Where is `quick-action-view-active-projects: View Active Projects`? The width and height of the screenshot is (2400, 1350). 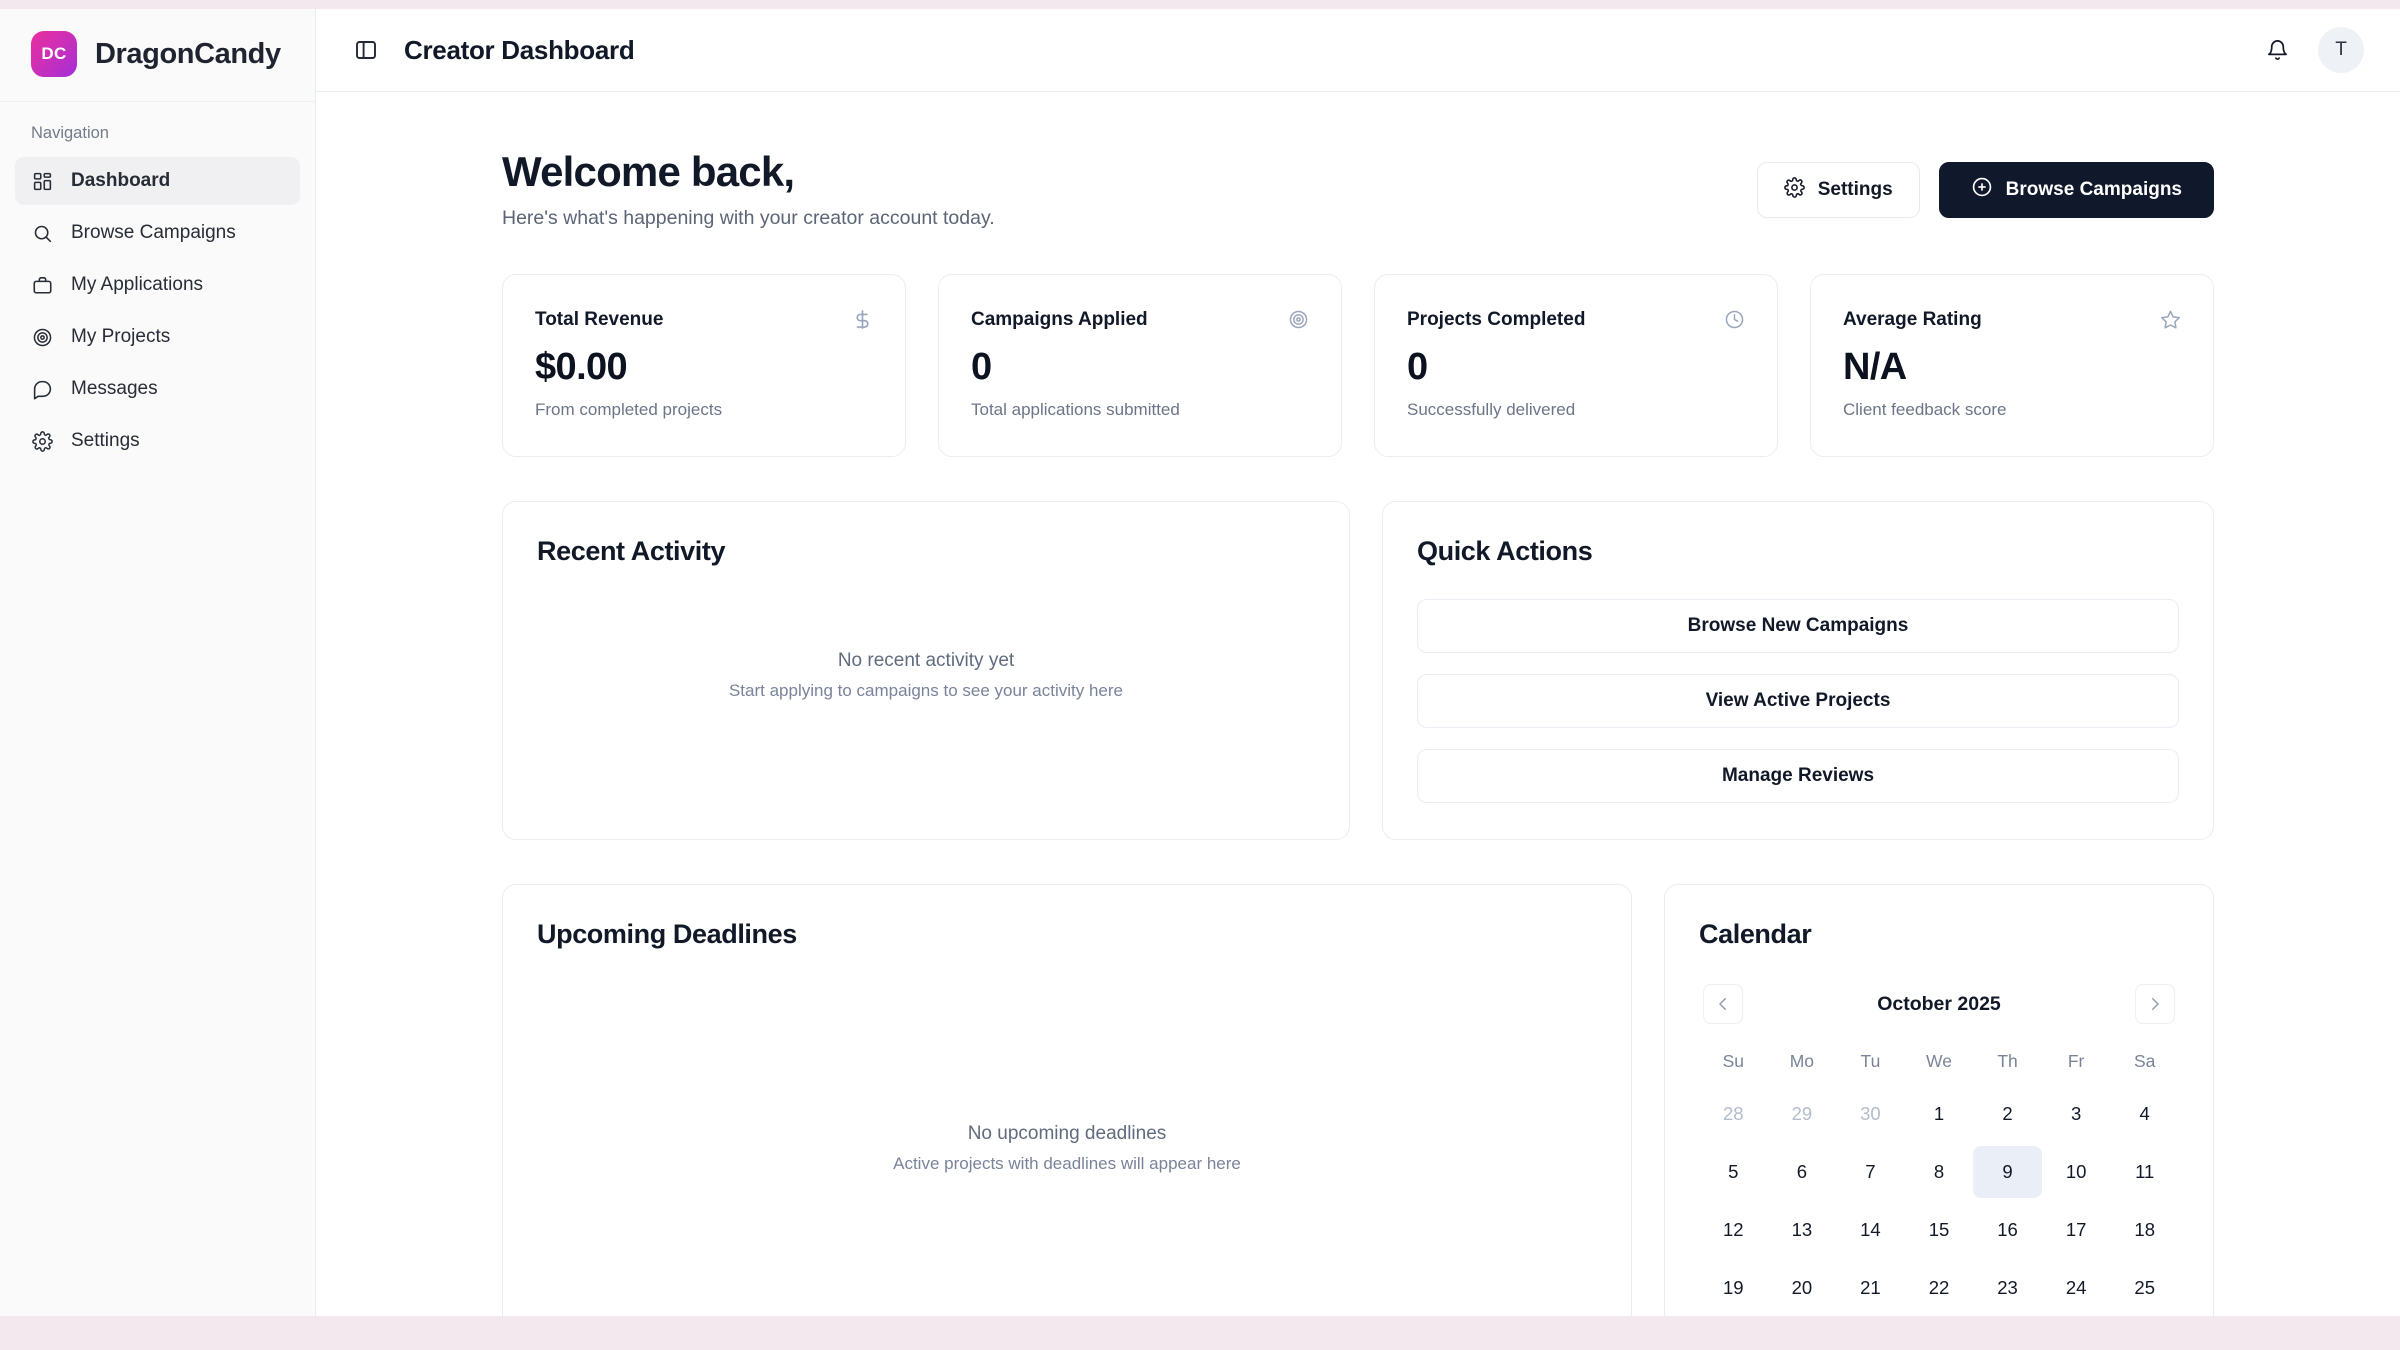
quick-action-view-active-projects: View Active Projects is located at coordinates (1798, 701).